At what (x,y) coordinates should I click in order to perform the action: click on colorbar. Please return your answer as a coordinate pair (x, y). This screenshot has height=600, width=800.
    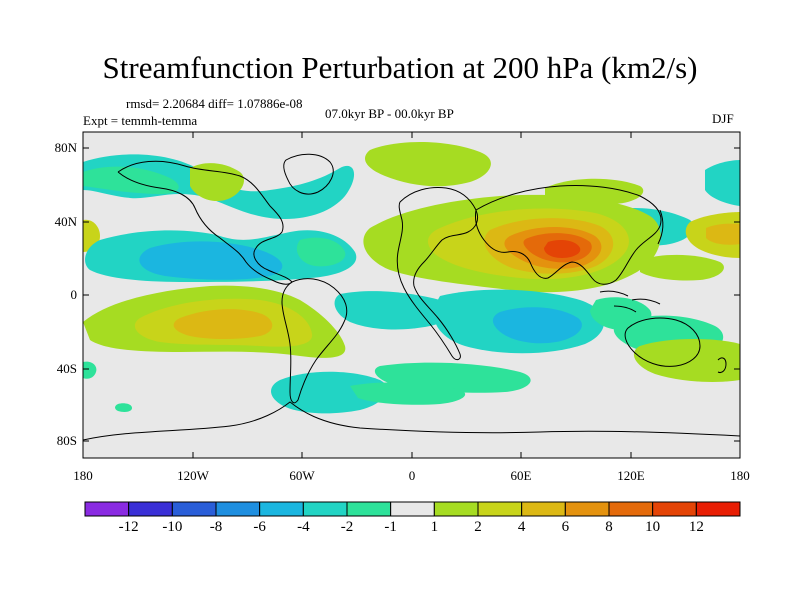
    Looking at the image, I should click on (412, 509).